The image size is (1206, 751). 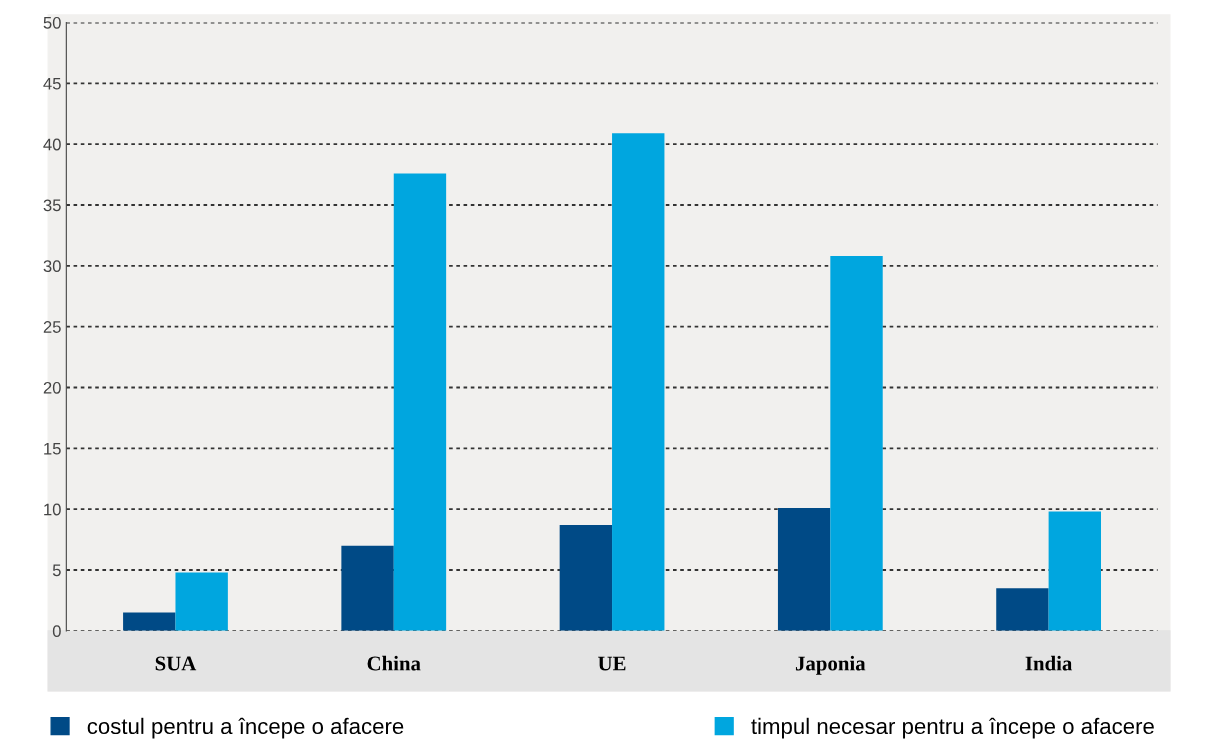 I want to click on y-tick-label: 50, so click(x=52, y=22).